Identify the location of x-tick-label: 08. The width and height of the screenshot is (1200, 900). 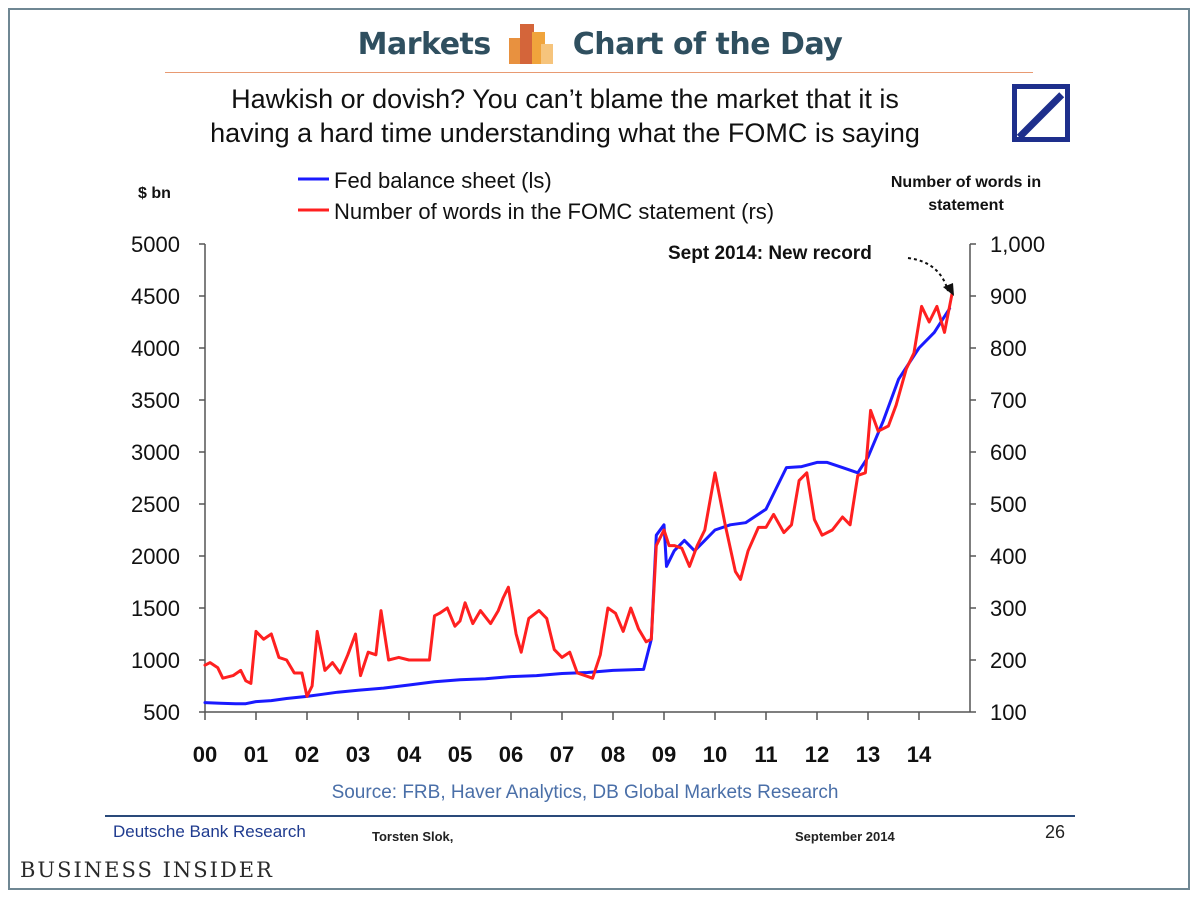
(613, 754).